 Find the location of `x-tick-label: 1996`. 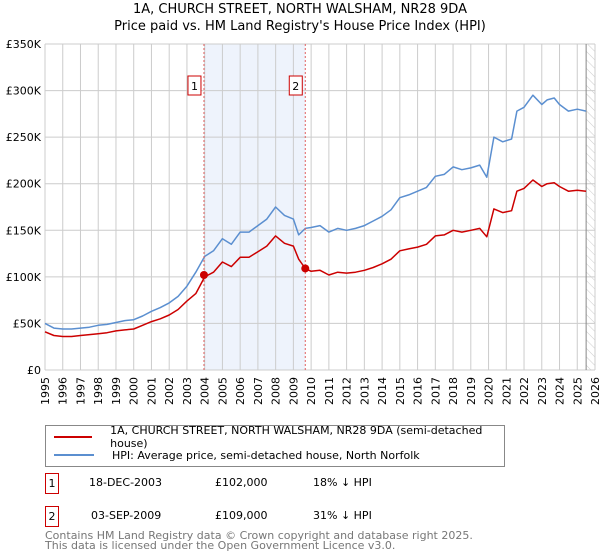

x-tick-label: 1996 is located at coordinates (63, 391).